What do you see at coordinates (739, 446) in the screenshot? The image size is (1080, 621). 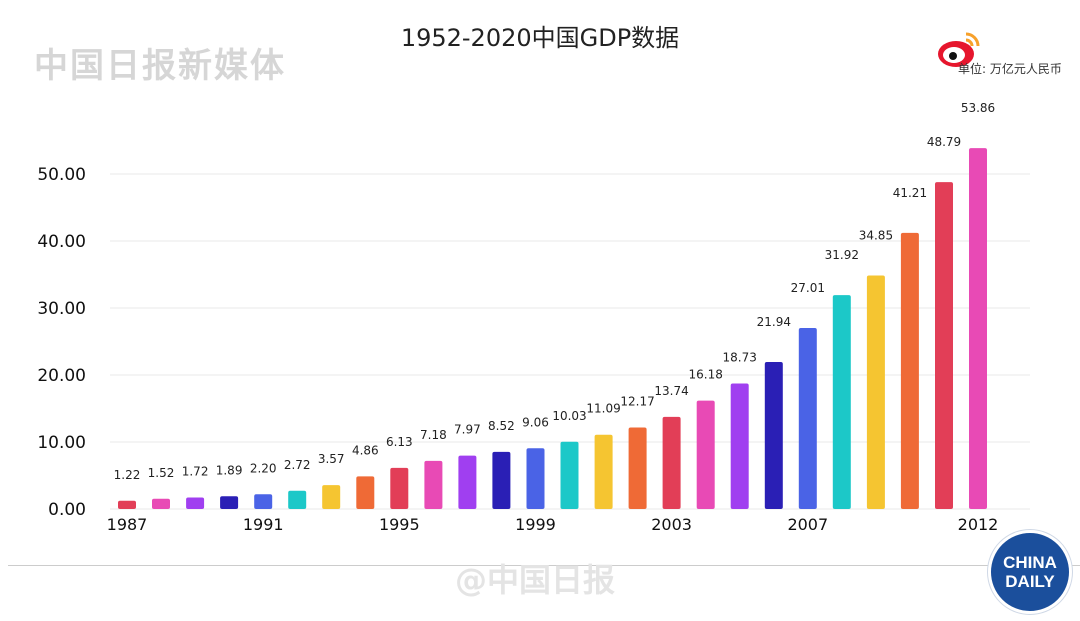 I see `bar-2005` at bounding box center [739, 446].